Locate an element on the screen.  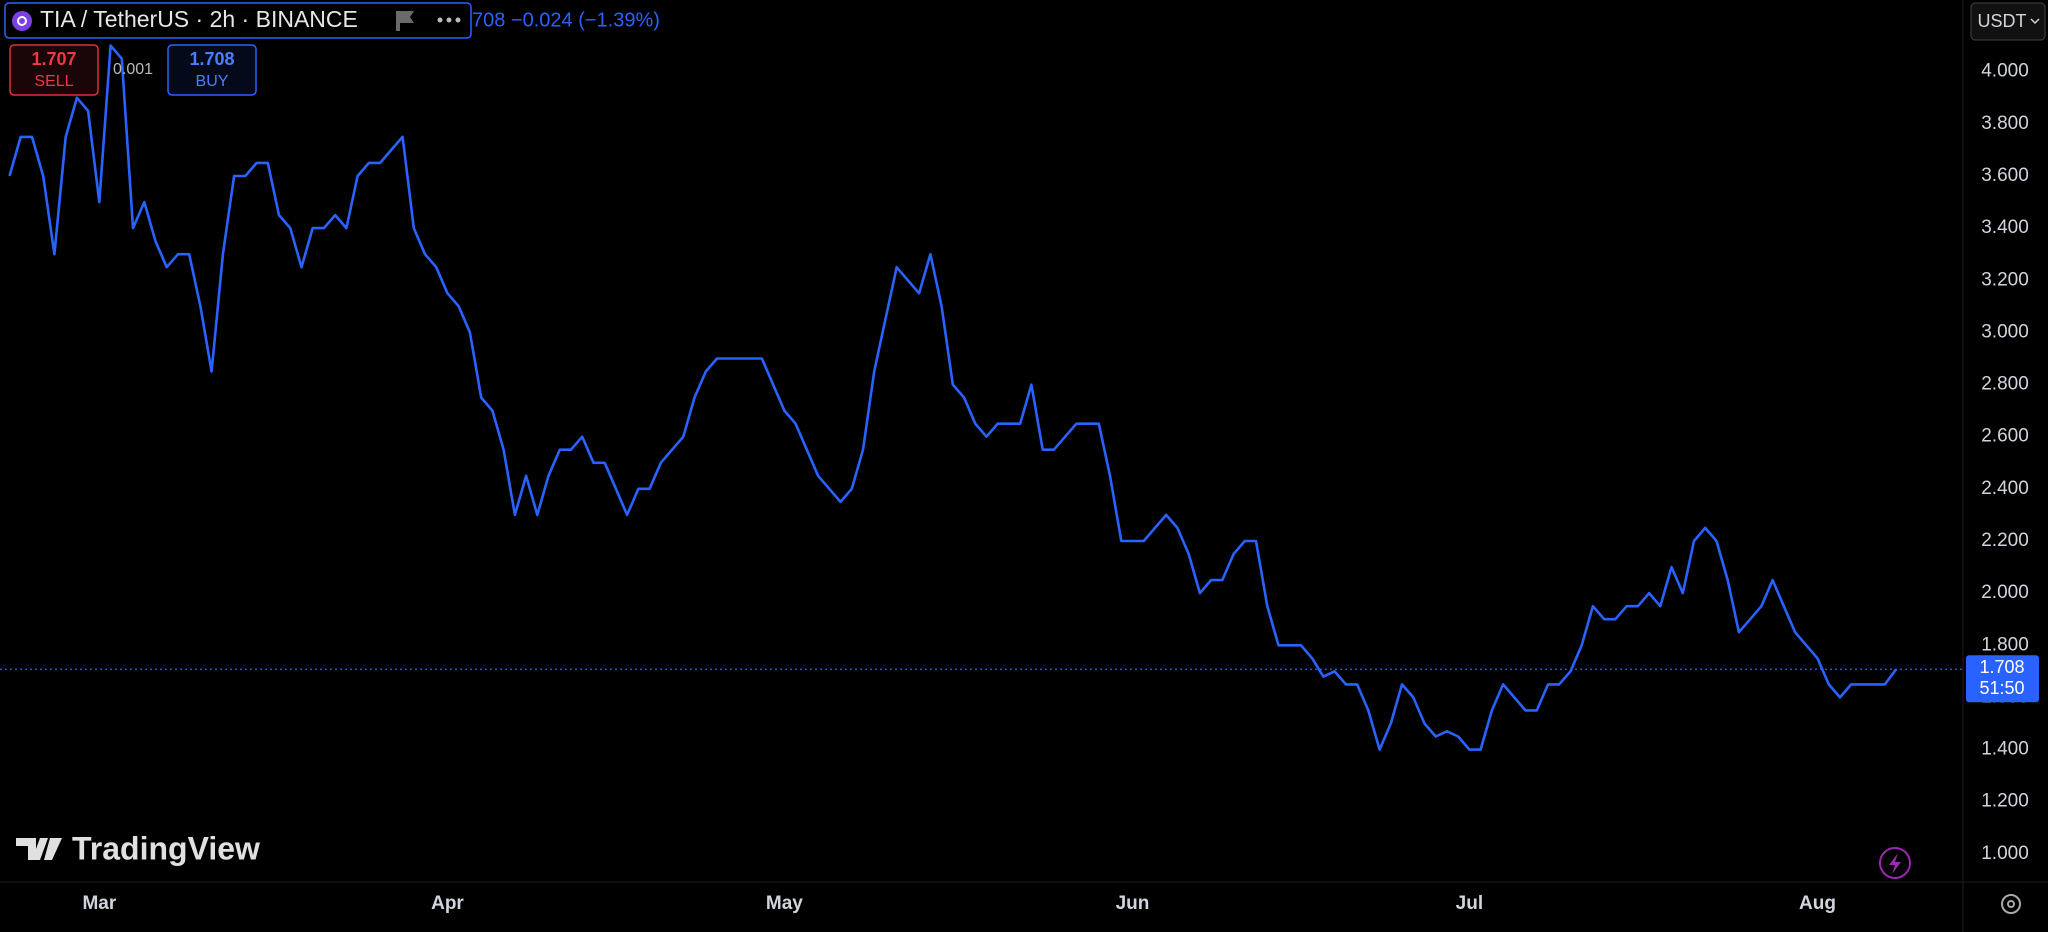
price-change: 708 −0.024 (−1.39%) is located at coordinates (566, 20).